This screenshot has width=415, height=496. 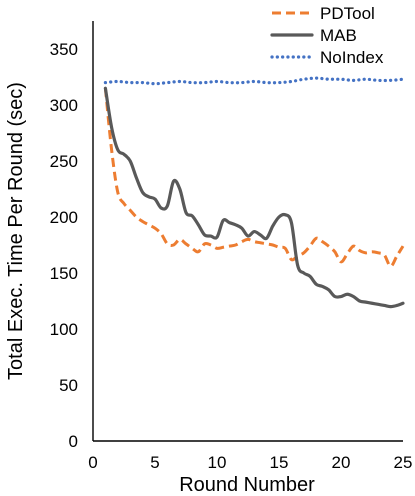 I want to click on series-line-noindex, so click(x=254, y=81).